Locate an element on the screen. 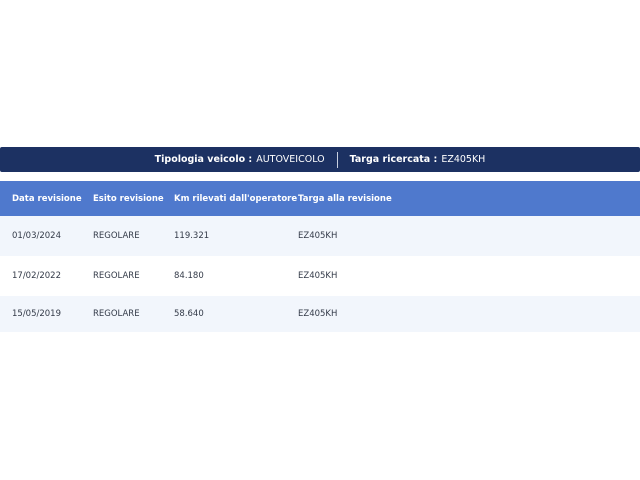 This screenshot has width=640, height=480. vehicle-type-value: AUTOVEICOLO is located at coordinates (290, 159).